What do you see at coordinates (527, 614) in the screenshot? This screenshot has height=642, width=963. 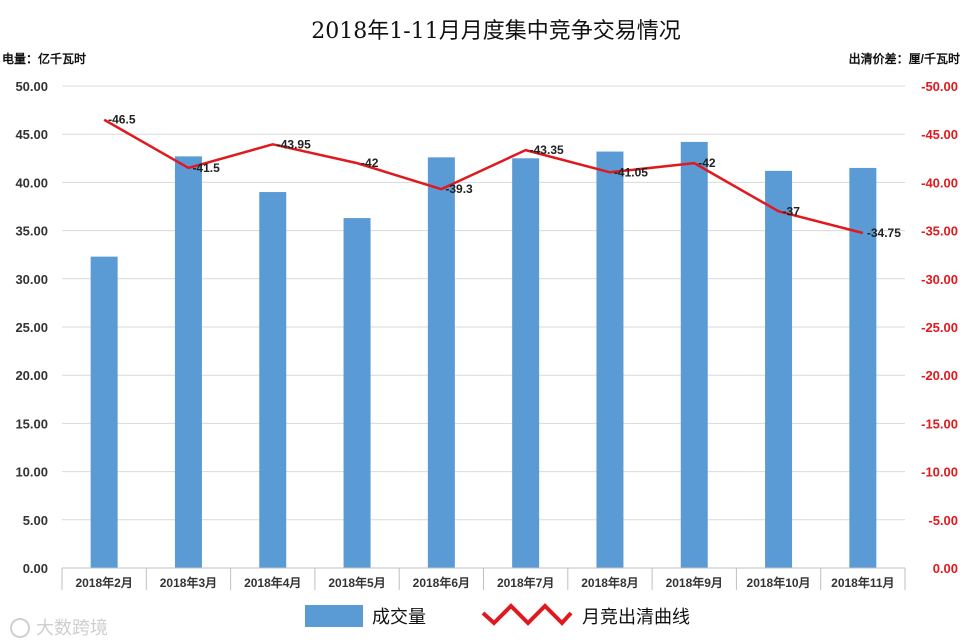 I see `legend-line-swatch` at bounding box center [527, 614].